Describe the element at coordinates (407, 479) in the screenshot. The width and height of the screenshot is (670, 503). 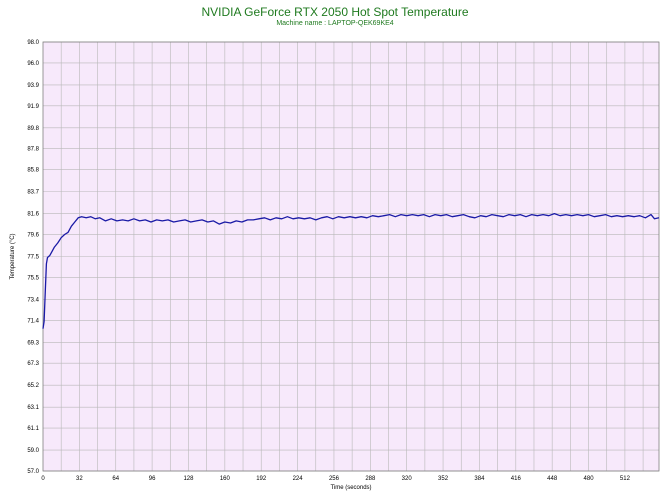
I see `x-tick-label: 320` at that location.